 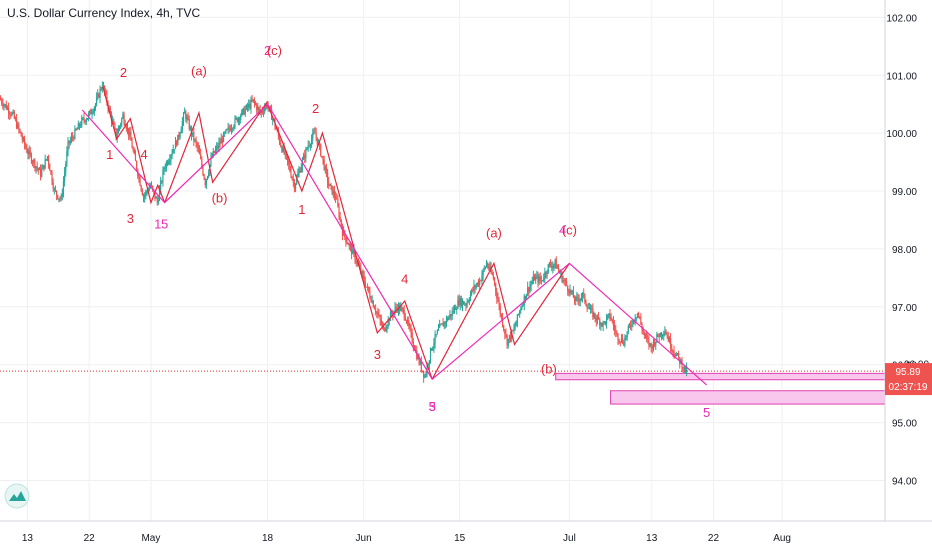 I want to click on wave-label: 5, so click(x=706, y=412).